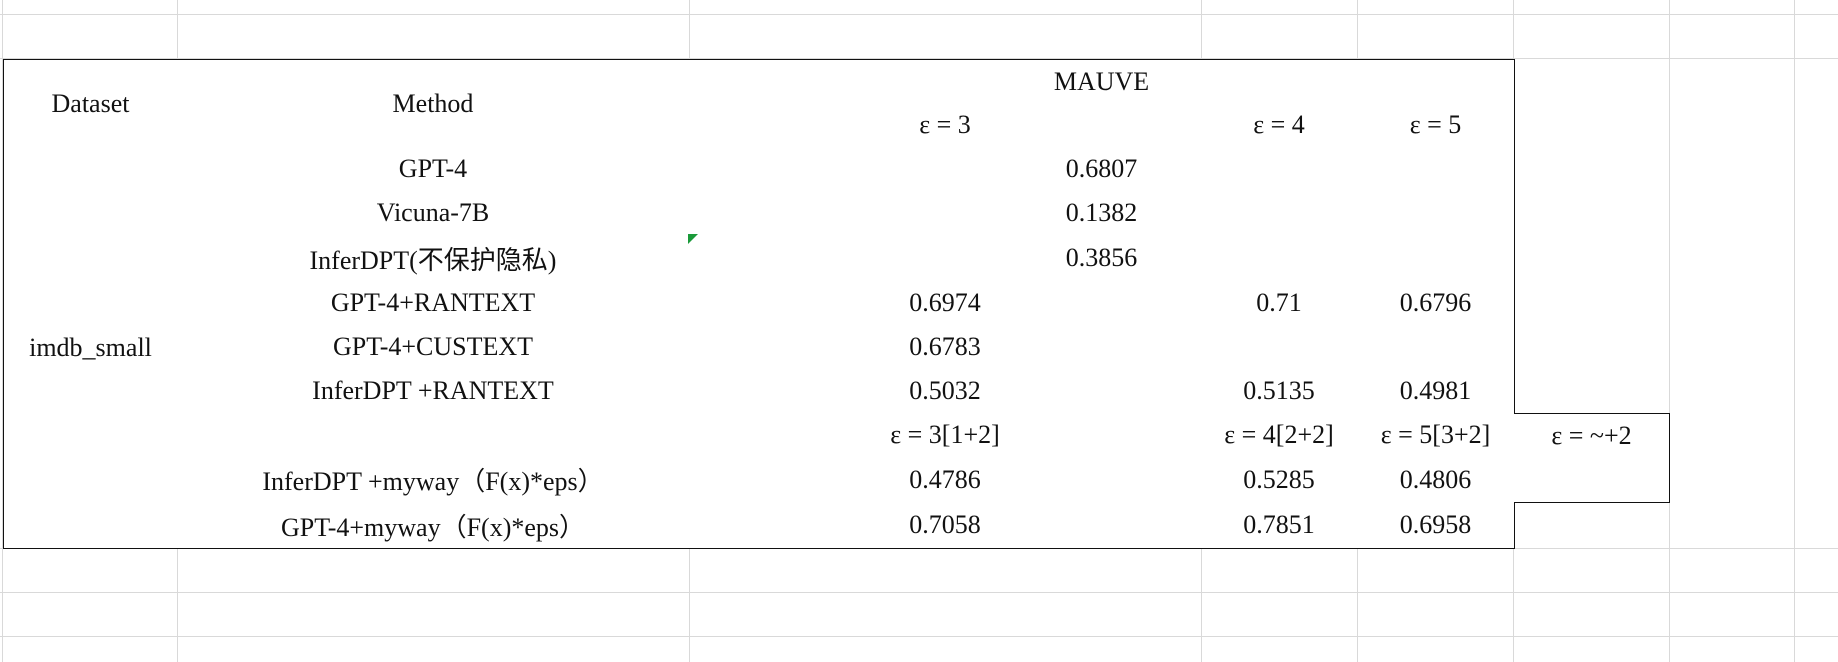 The height and width of the screenshot is (662, 1838). What do you see at coordinates (1436, 347) in the screenshot?
I see `value-cell-eps5` at bounding box center [1436, 347].